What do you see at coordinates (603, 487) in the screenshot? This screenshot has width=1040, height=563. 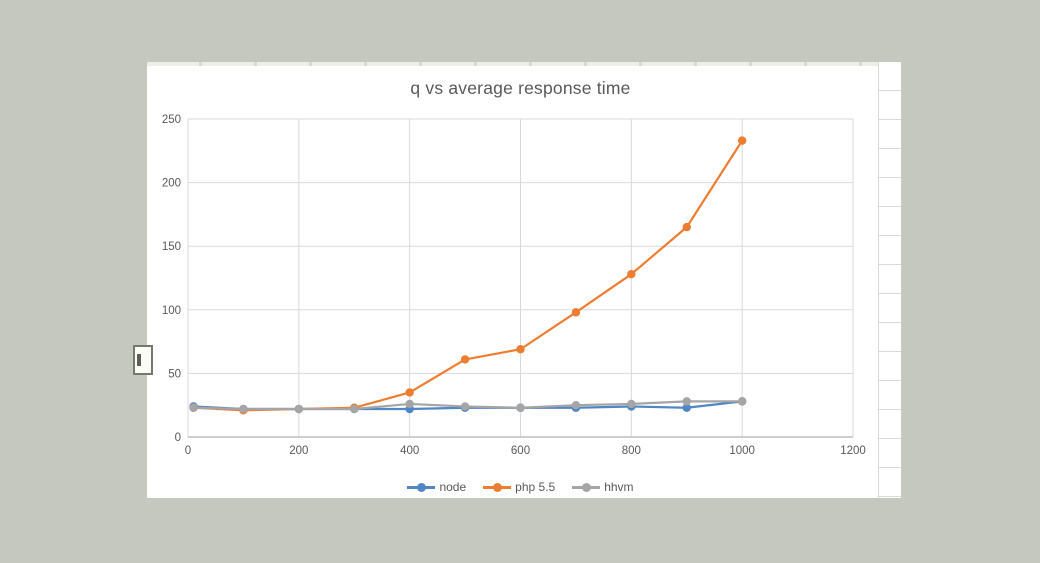 I see `legend-item-hhvm: hhvm` at bounding box center [603, 487].